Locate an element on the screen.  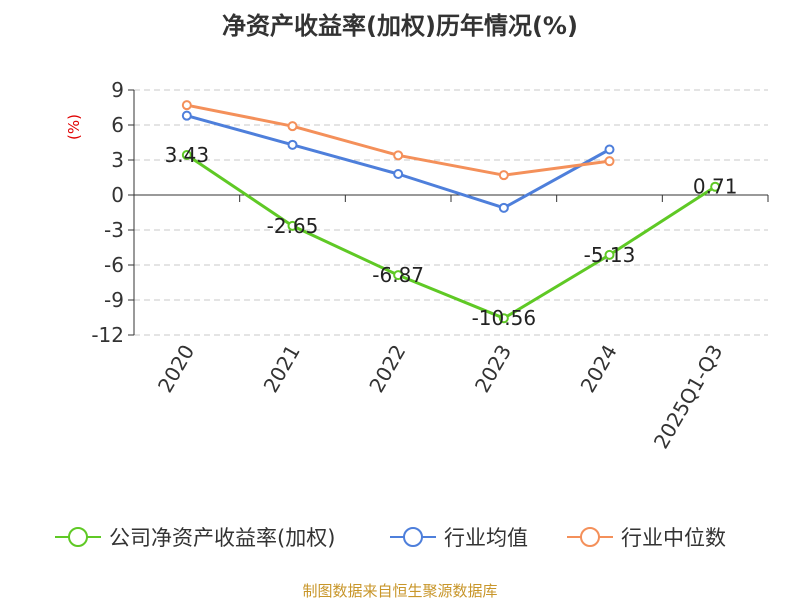
legend: 公司净资产收益率(加权) 行业均值 行业中位数 is located at coordinates (390, 538).